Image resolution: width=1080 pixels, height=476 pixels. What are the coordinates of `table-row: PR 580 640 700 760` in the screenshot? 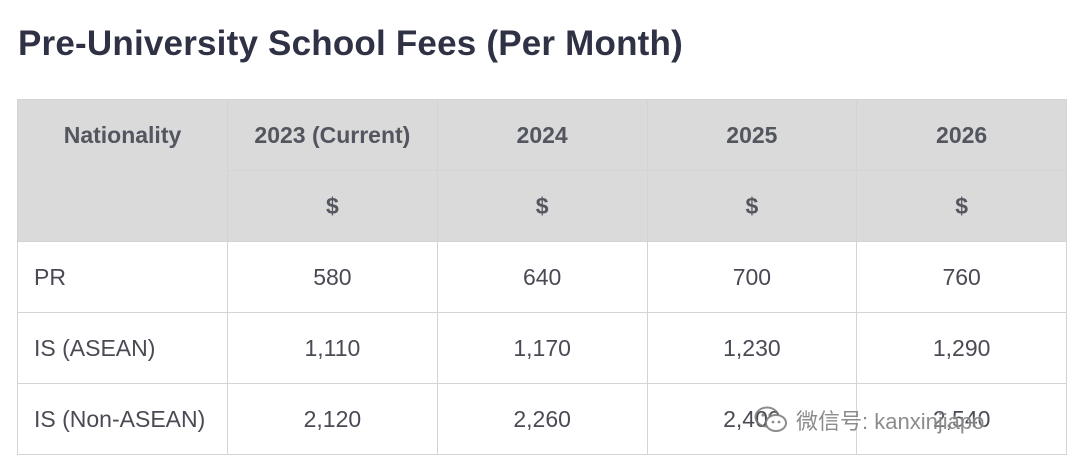 It's located at (542, 277).